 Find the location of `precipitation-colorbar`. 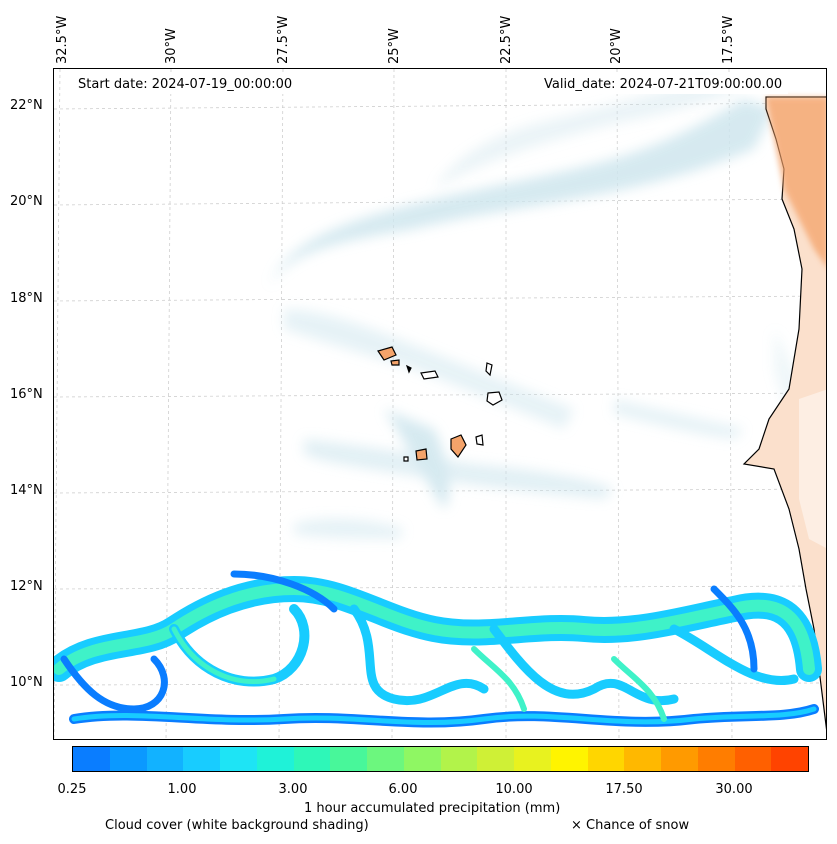

precipitation-colorbar is located at coordinates (440, 759).